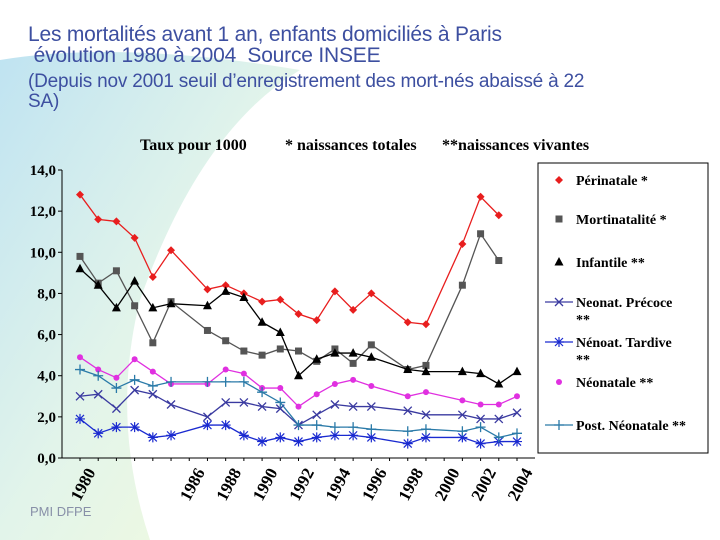 The width and height of the screenshot is (720, 540). I want to click on x-tick-label: 1988, so click(228, 484).